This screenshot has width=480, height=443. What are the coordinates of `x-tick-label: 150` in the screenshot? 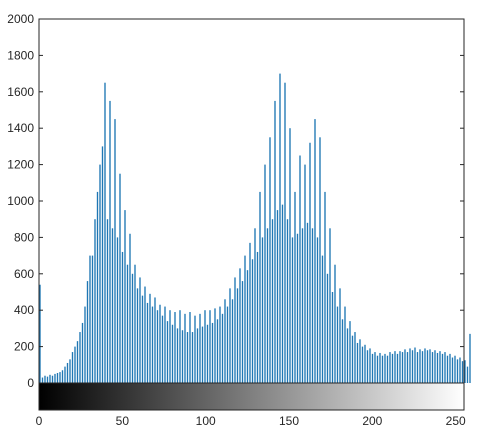 It's located at (289, 421).